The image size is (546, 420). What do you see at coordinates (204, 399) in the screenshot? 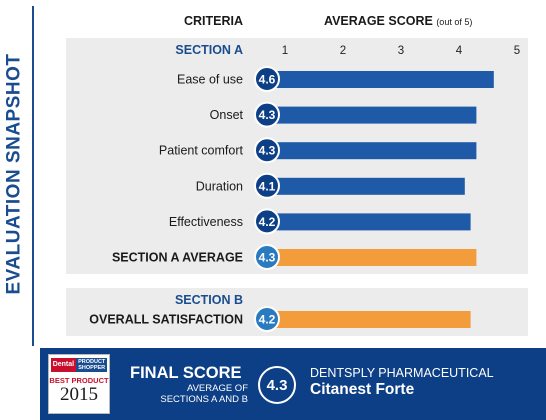
I see `final-score-subtitle-line2: SECTIONS A AND B` at bounding box center [204, 399].